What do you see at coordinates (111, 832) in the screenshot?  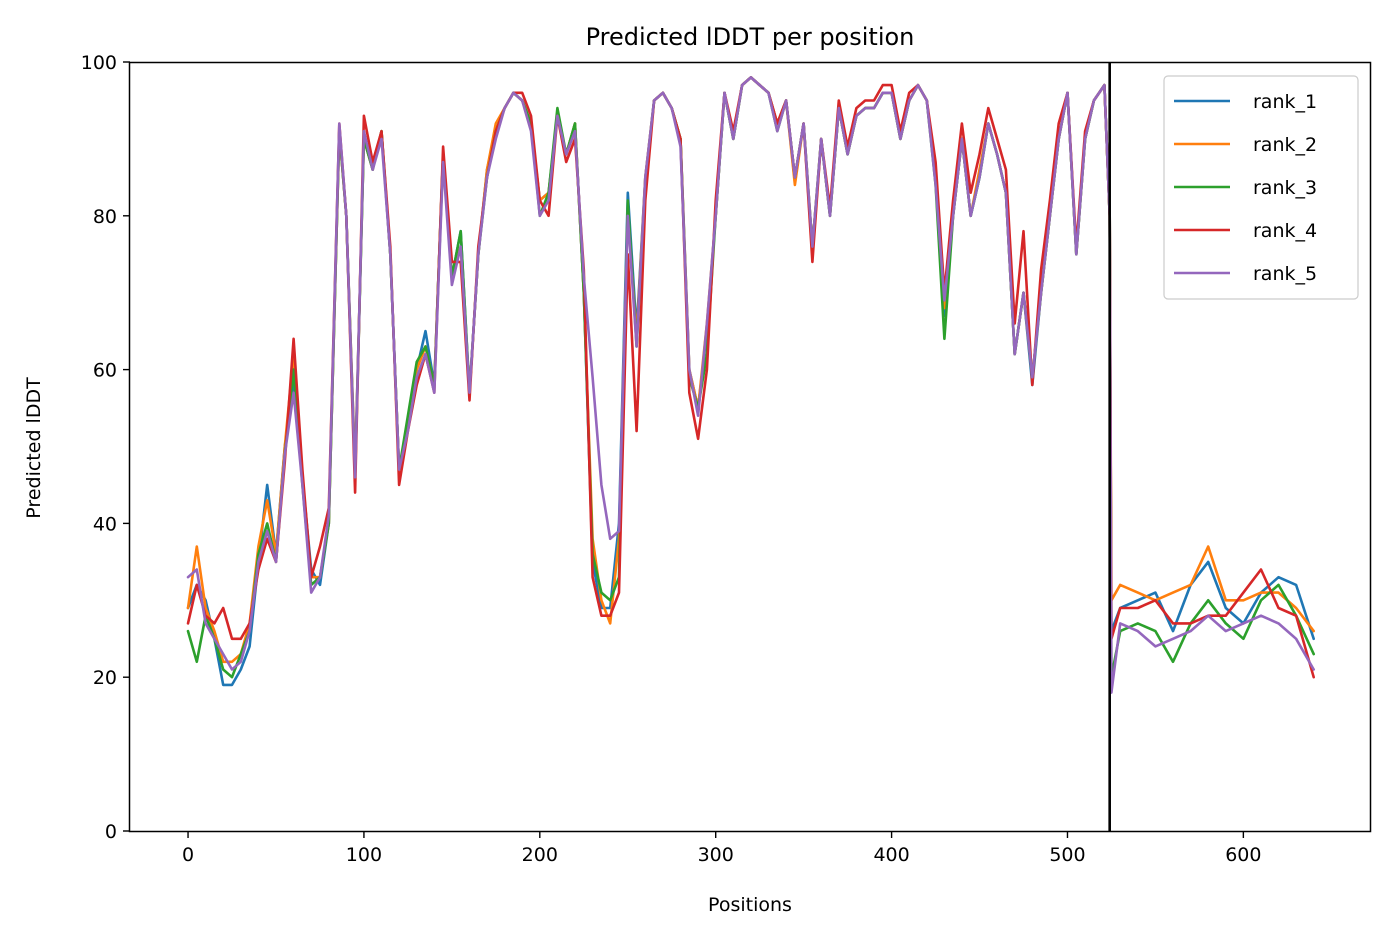 I see `y-tick-label: 0` at bounding box center [111, 832].